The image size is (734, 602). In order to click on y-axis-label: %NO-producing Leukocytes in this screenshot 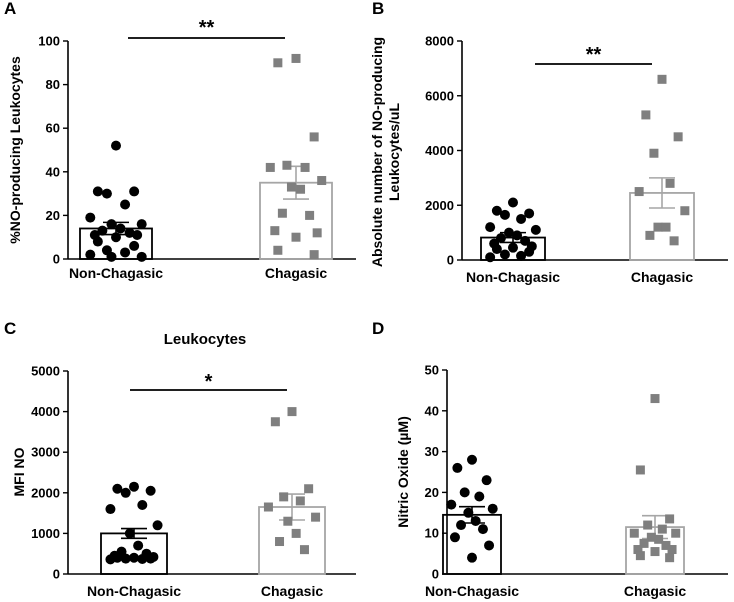, I will do `click(15, 150)`.